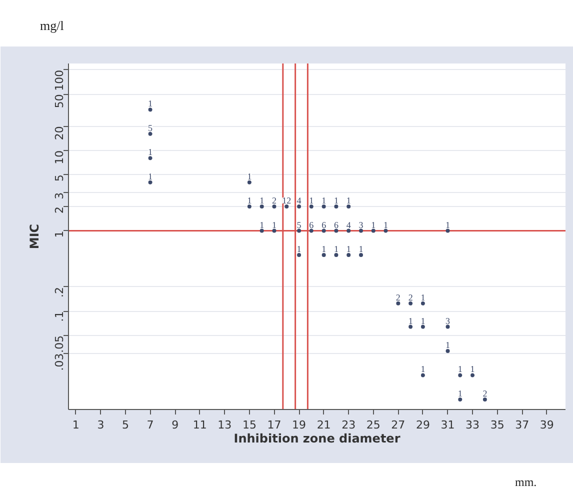 This screenshot has width=573, height=493. I want to click on x-tick-label: 11, so click(199, 425).